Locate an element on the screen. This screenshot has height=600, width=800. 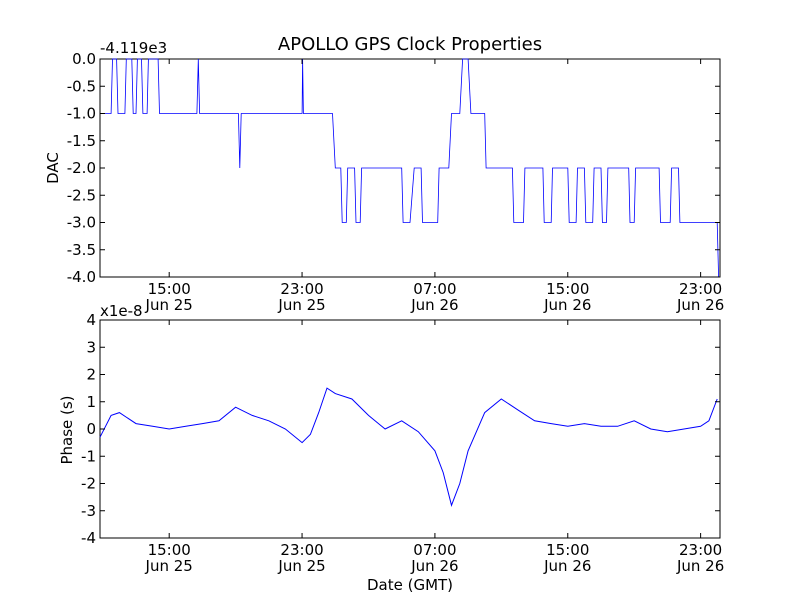
phase-offset-label: x1e-8 is located at coordinates (121, 311).